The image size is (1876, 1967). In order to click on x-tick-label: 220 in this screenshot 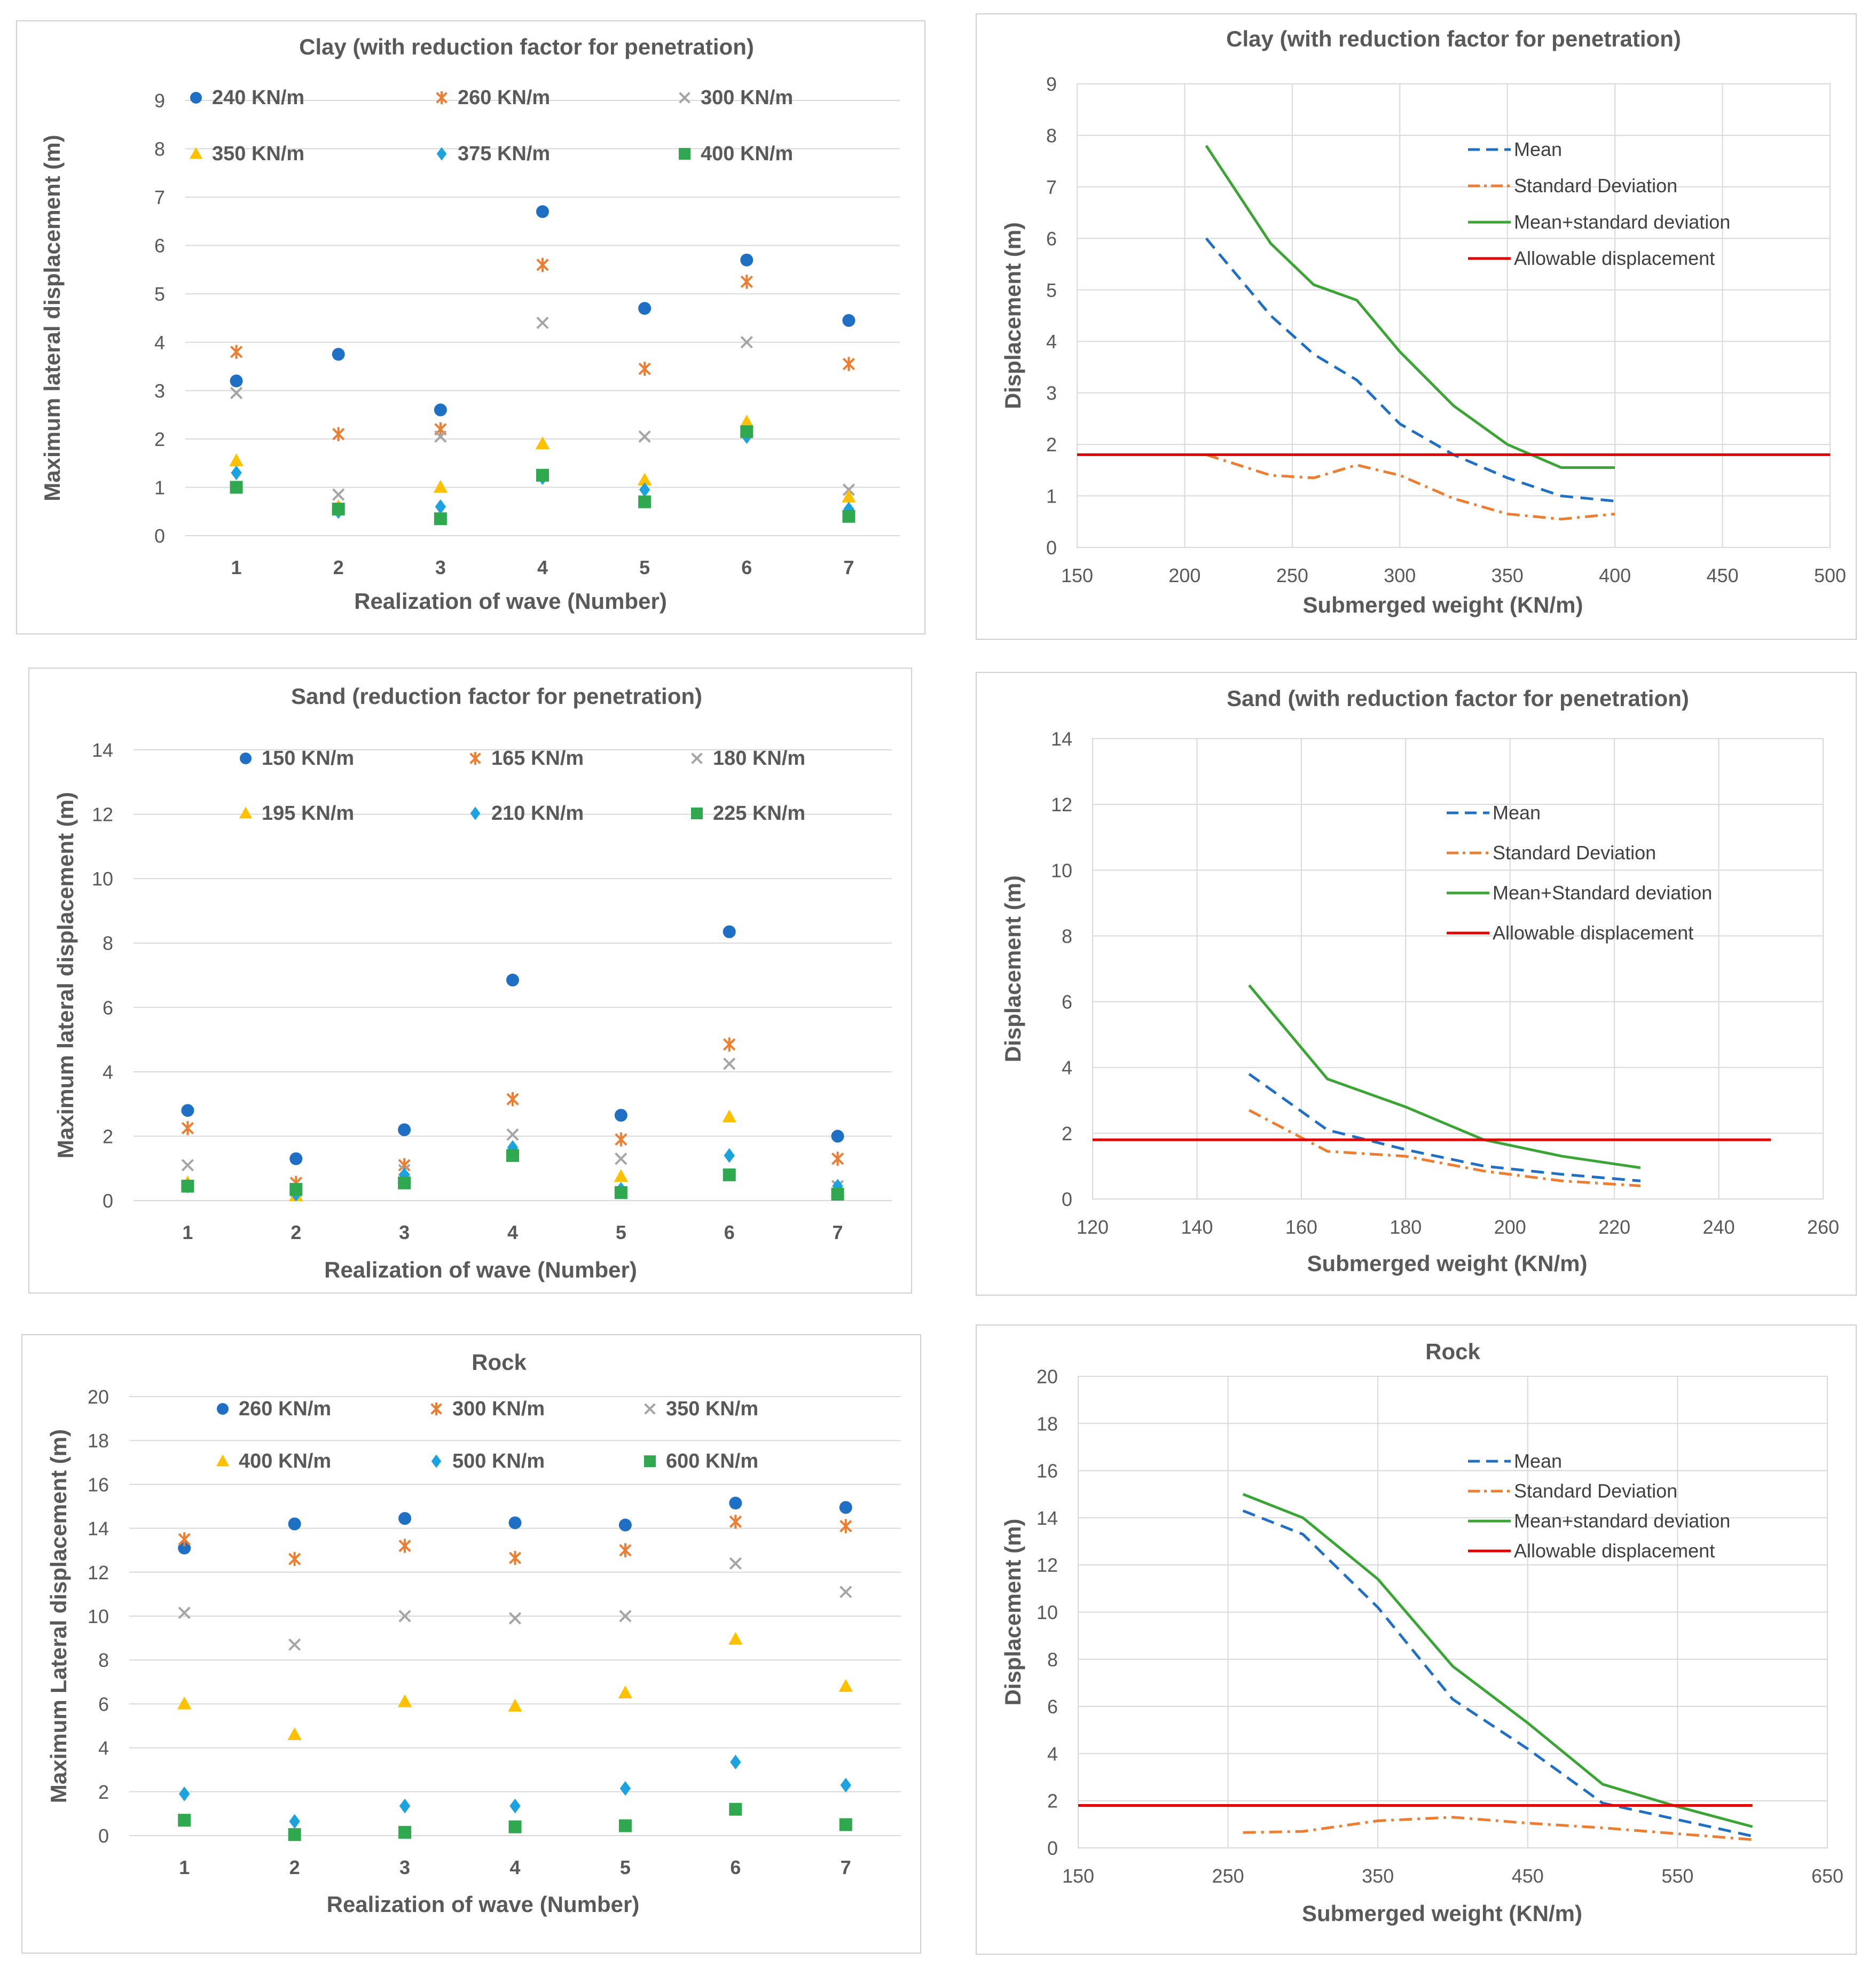, I will do `click(1614, 1227)`.